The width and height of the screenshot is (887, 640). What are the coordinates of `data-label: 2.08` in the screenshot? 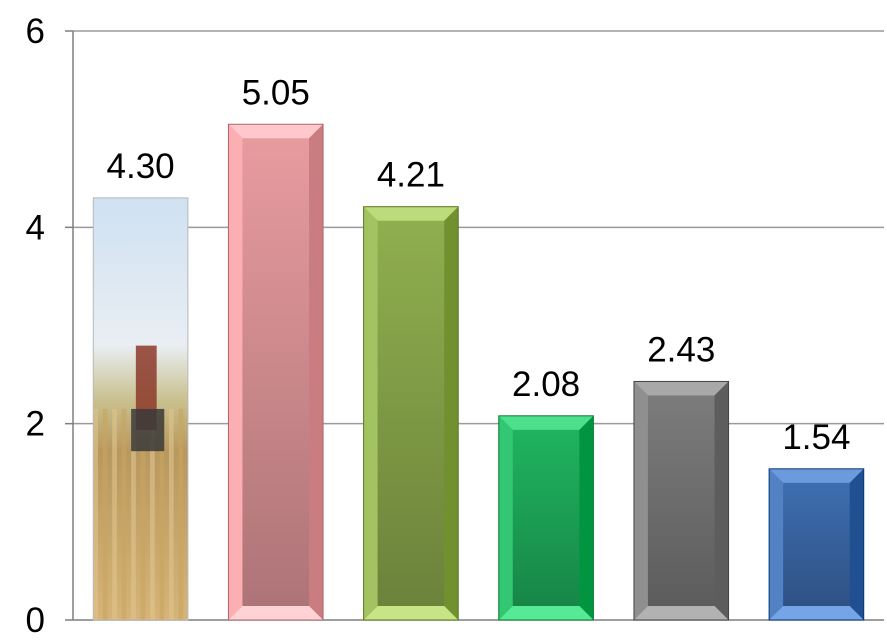 It's located at (546, 384).